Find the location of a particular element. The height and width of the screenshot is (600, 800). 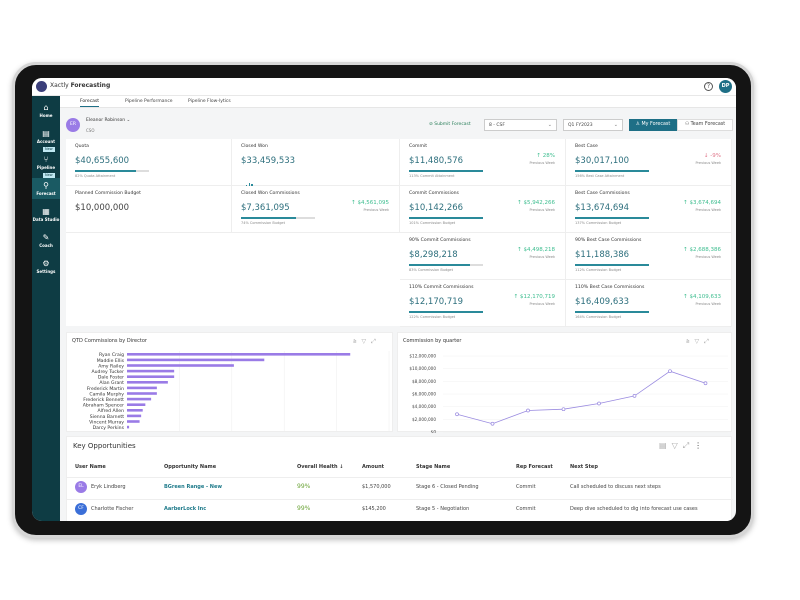

metric-value: $30,017,100 is located at coordinates (602, 161).